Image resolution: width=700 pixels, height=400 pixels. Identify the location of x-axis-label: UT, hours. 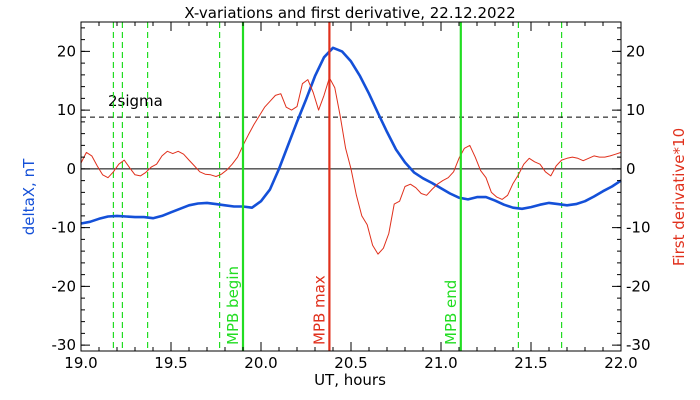
(350, 380).